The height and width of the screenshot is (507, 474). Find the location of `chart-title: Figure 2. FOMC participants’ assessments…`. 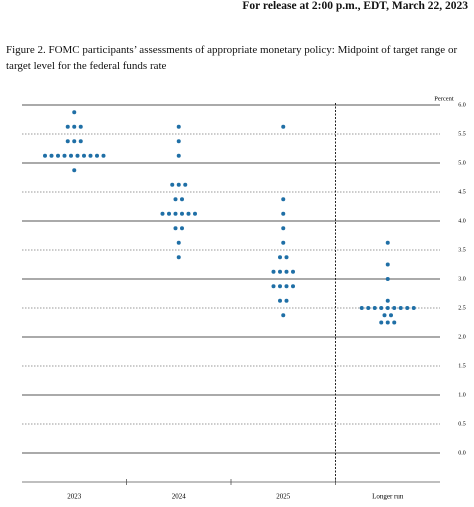

chart-title: Figure 2. FOMC participants’ assessments… is located at coordinates (232, 58).